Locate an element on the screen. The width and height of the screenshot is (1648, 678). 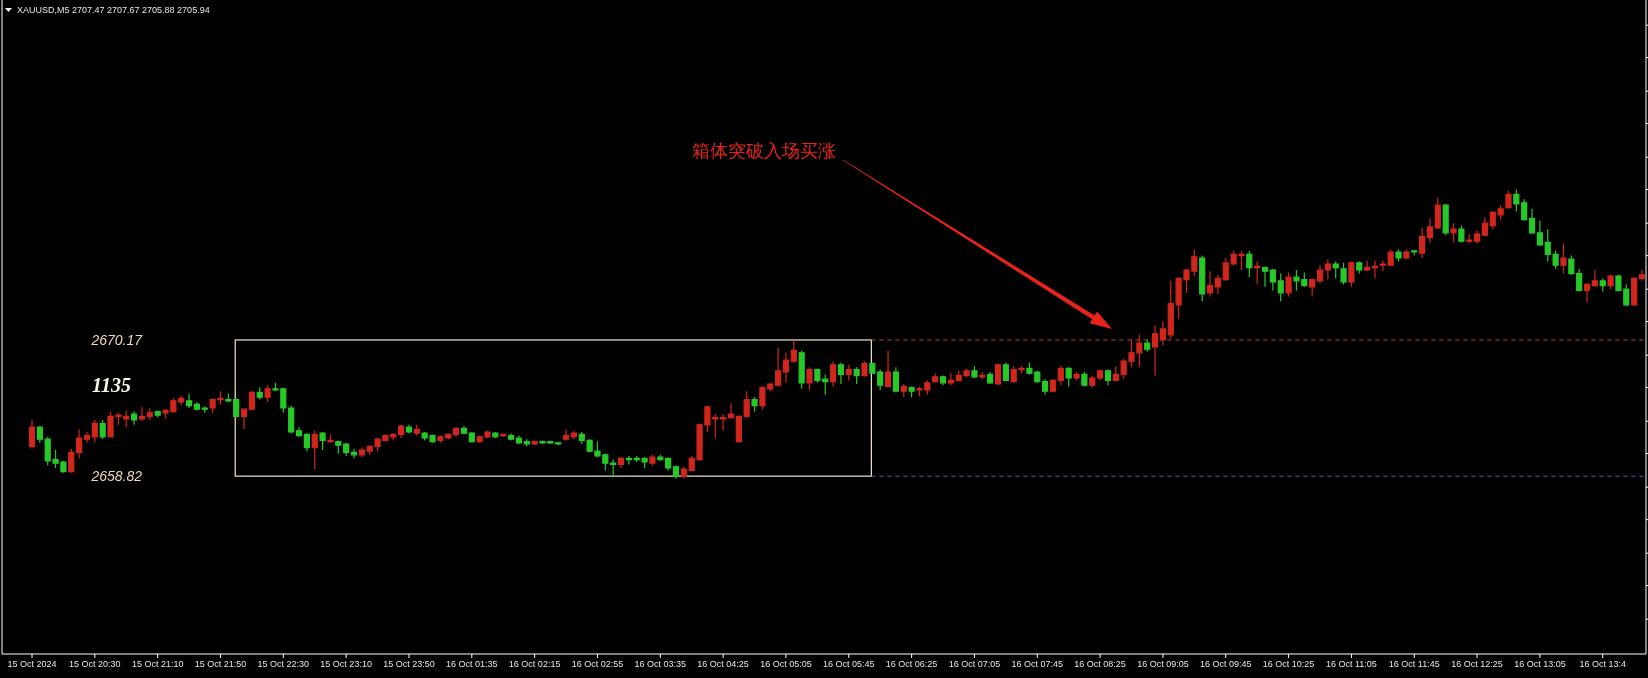
x-tick-label: 15 Oct 21:50 is located at coordinates (220, 664).